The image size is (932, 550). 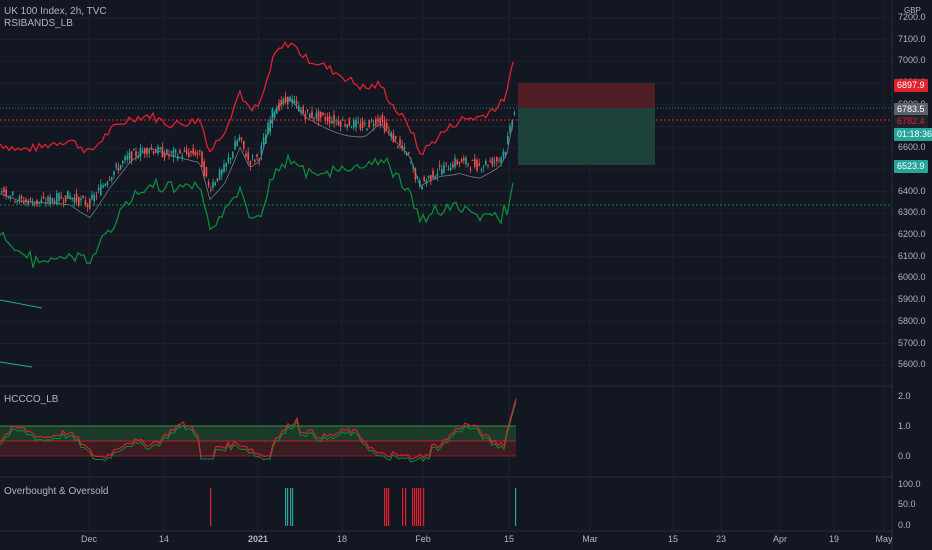 I want to click on midline, so click(x=257, y=159).